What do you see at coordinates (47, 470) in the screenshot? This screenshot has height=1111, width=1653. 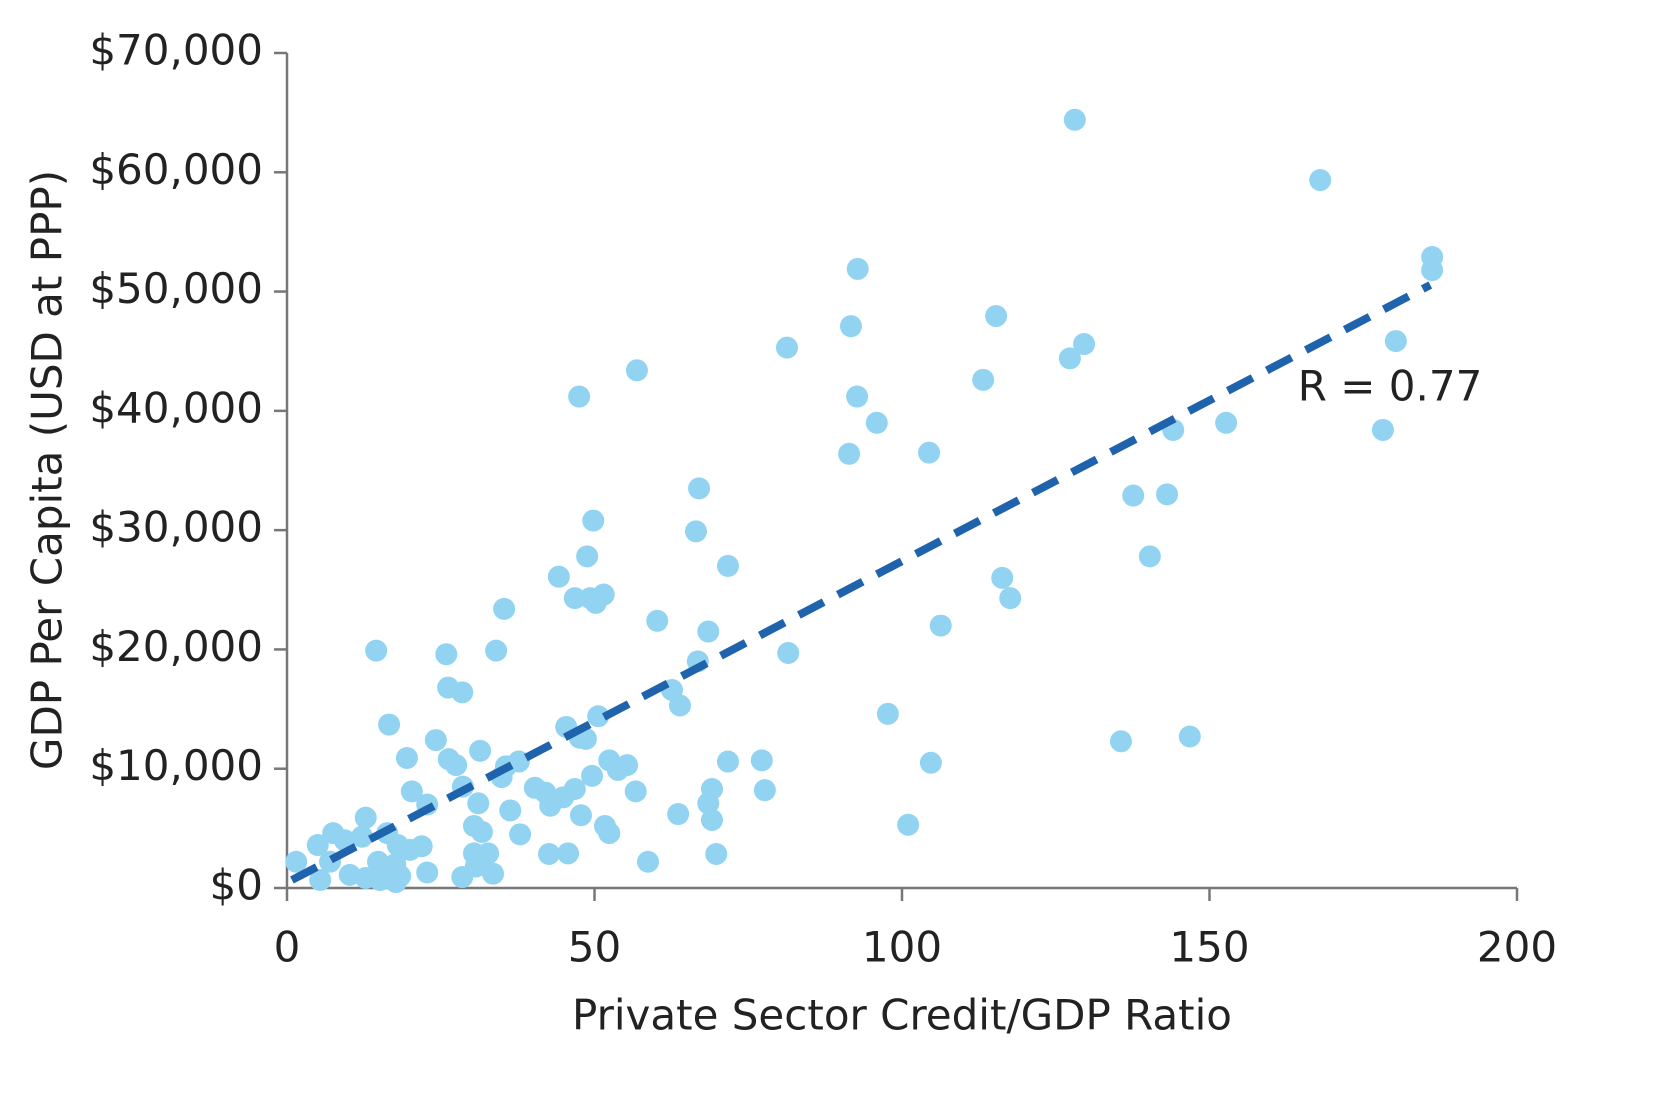 I see `y-axis-title: GDP Per Capita (USD at PPP)` at bounding box center [47, 470].